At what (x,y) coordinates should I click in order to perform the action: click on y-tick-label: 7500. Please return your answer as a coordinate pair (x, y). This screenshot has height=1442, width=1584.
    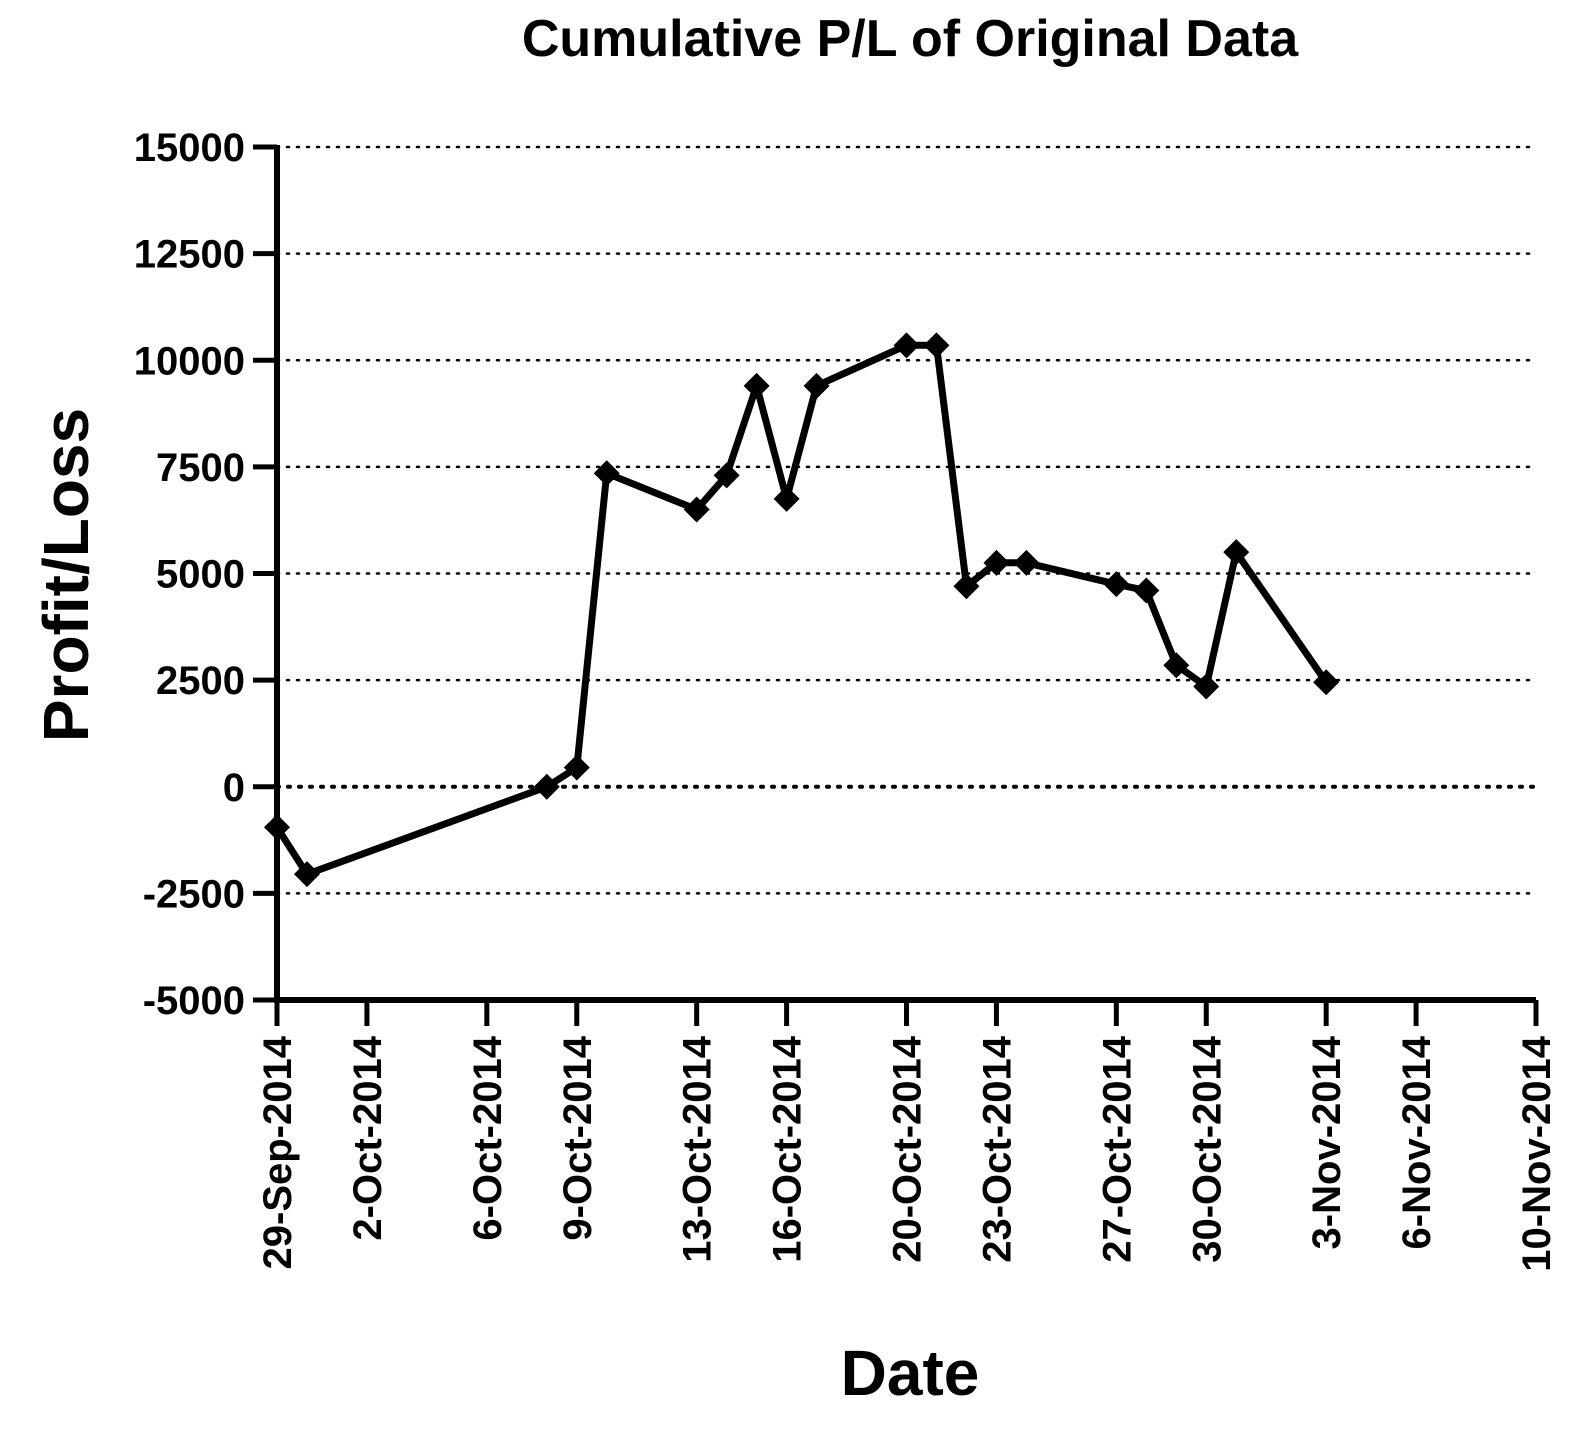
    Looking at the image, I should click on (200, 468).